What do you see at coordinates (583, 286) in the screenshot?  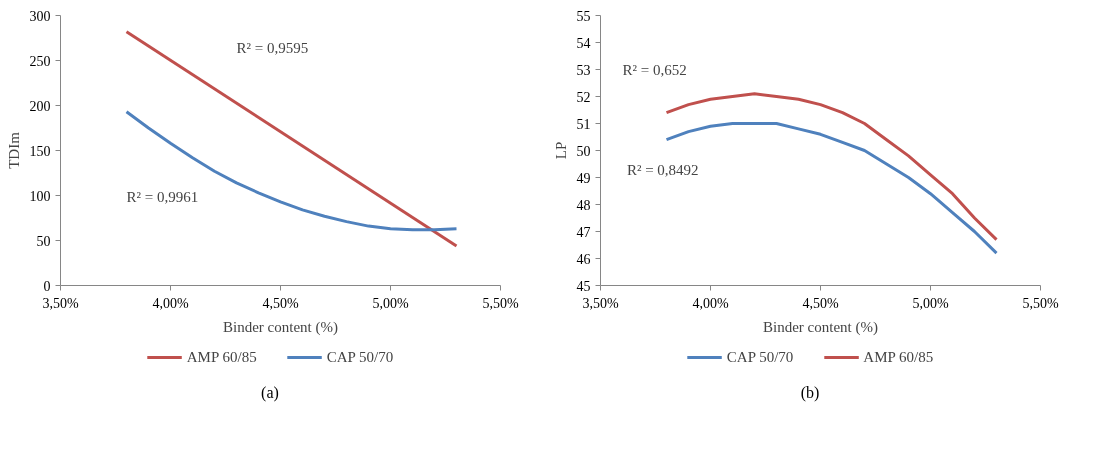 I see `y-tick-label: 45` at bounding box center [583, 286].